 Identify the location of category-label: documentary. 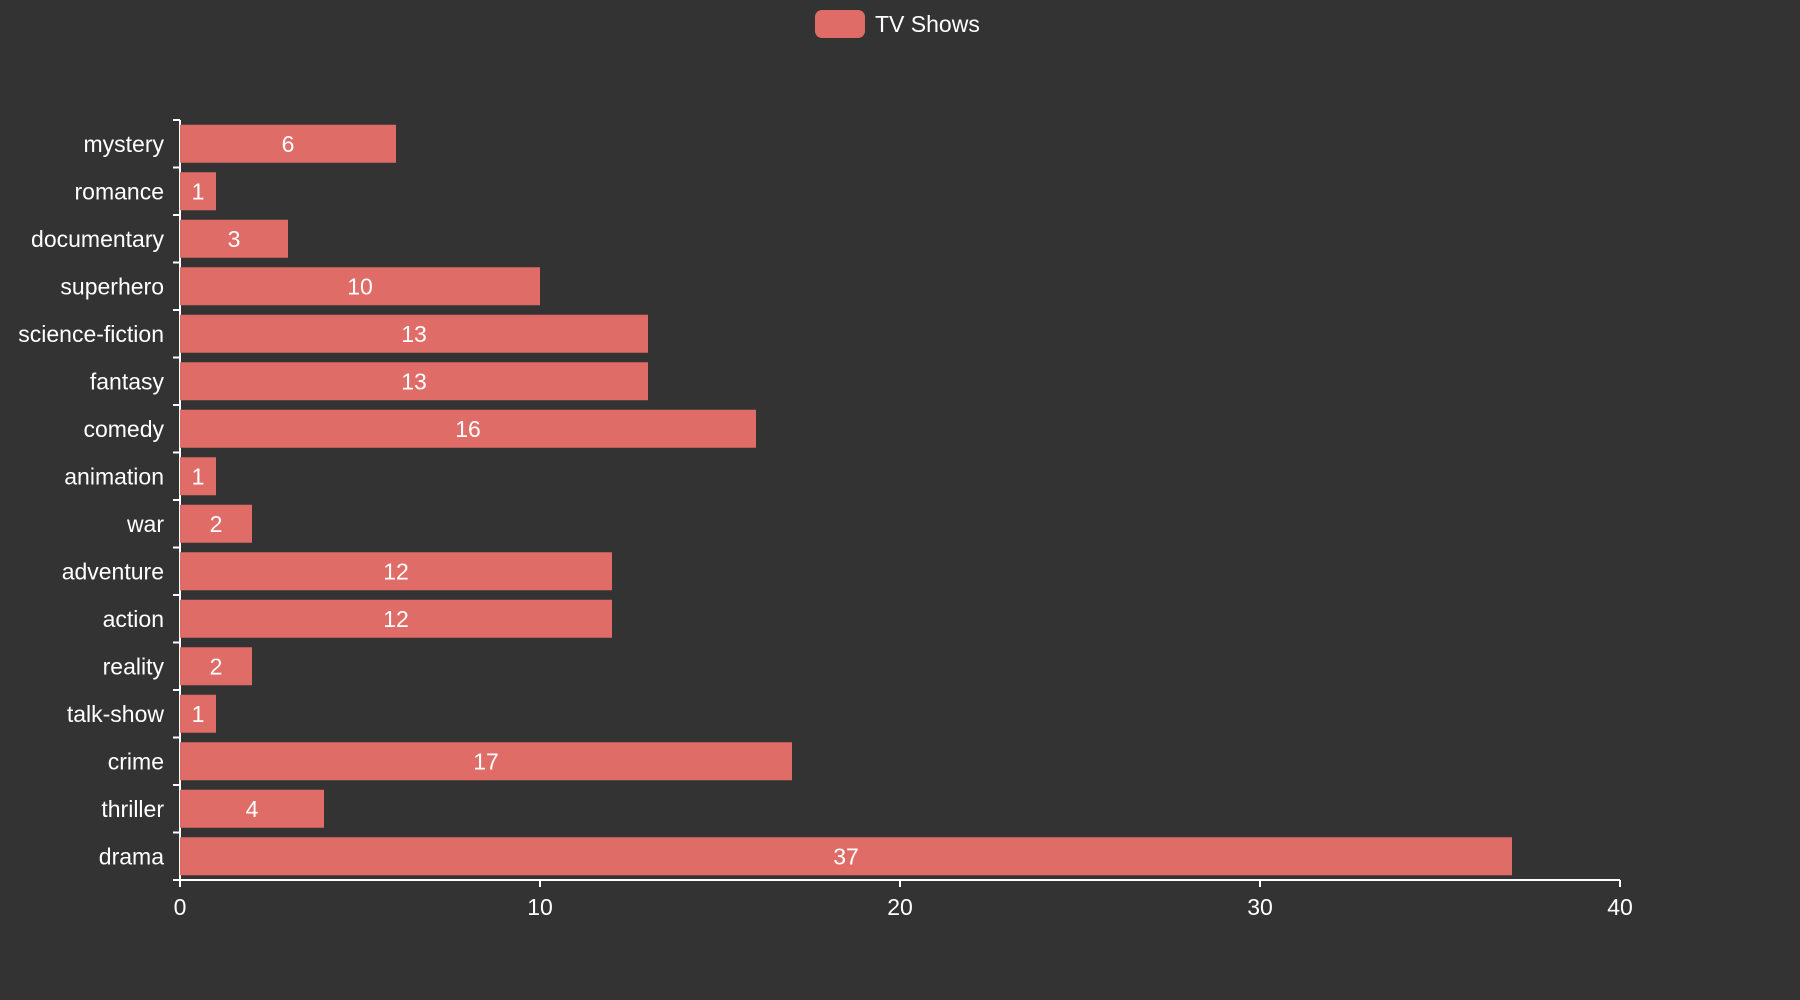
(97, 239).